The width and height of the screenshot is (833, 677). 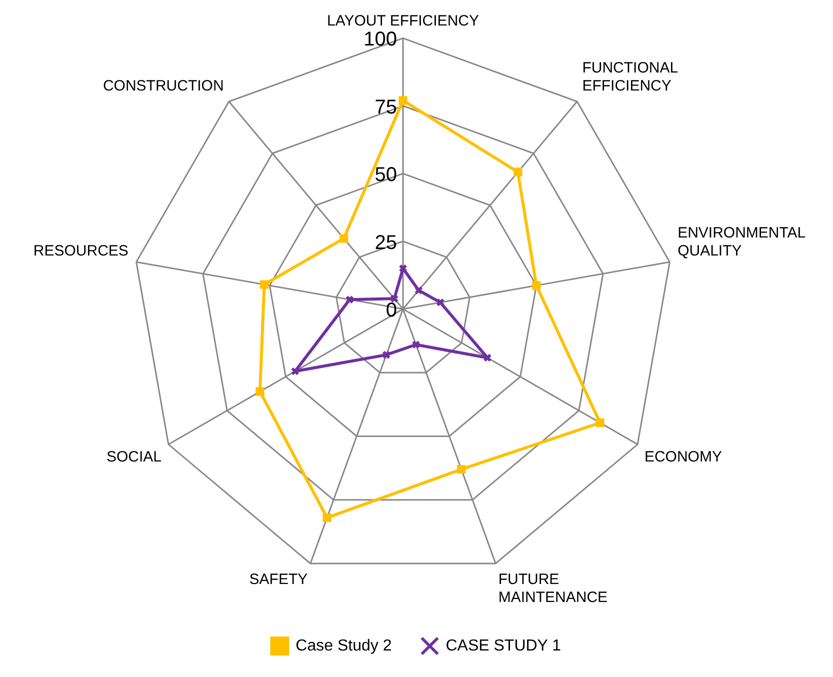 I want to click on spoke-label: RESOURCES, so click(x=80, y=251).